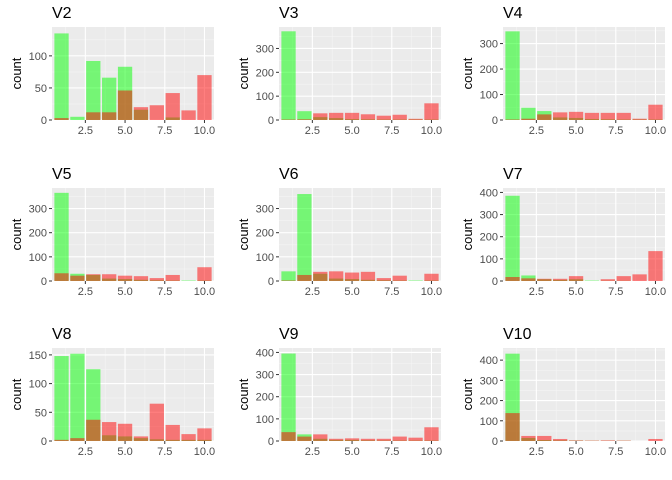 Image resolution: width=672 pixels, height=480 pixels. Describe the element at coordinates (62, 174) in the screenshot. I see `panel-title: V5` at that location.